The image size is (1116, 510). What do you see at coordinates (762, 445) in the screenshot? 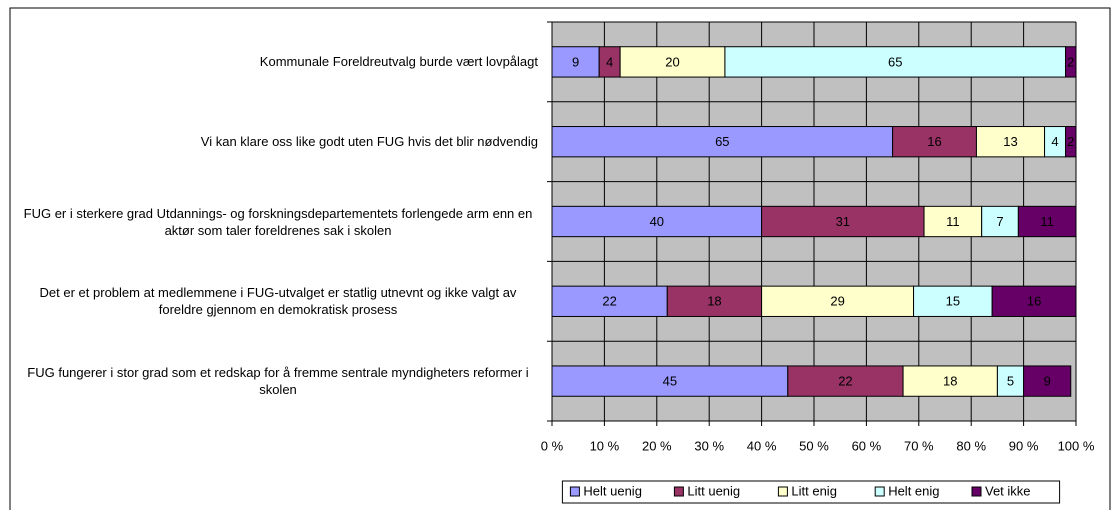
I see `x-tick-label: 40 %` at bounding box center [762, 445].